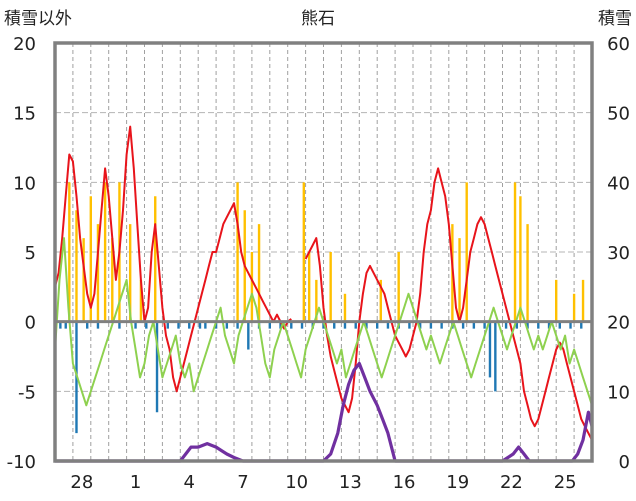 This screenshot has width=636, height=501. Describe the element at coordinates (618, 114) in the screenshot. I see `right-tick-label: 50` at that location.